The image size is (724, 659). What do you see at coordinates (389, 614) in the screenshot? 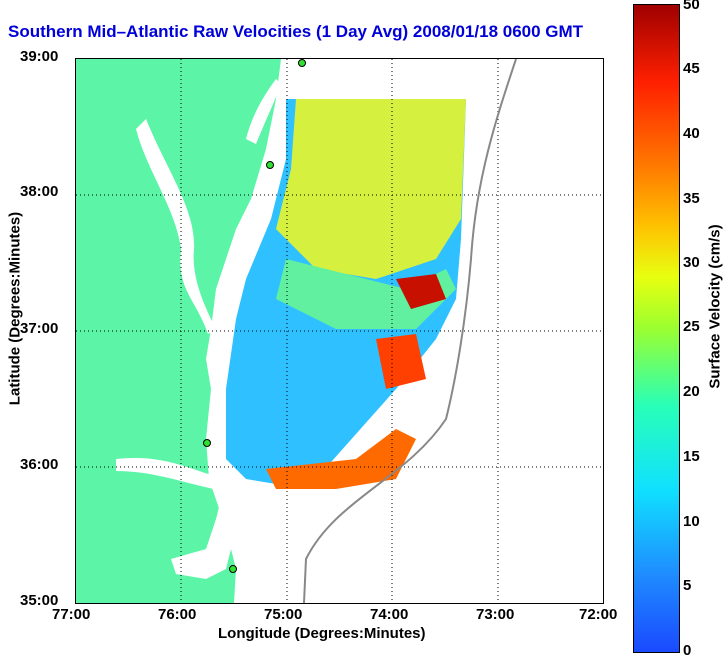
I see `x-tick-label: 74:00` at bounding box center [389, 614].